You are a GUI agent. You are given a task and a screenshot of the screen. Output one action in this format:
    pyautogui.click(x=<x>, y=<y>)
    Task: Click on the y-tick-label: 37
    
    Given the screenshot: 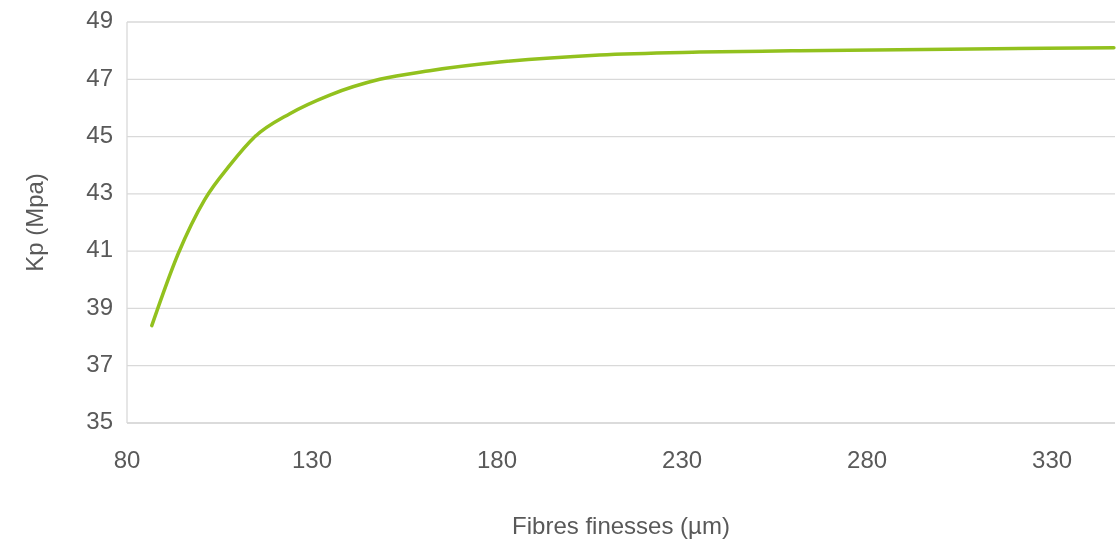 What is the action you would take?
    pyautogui.click(x=99, y=364)
    